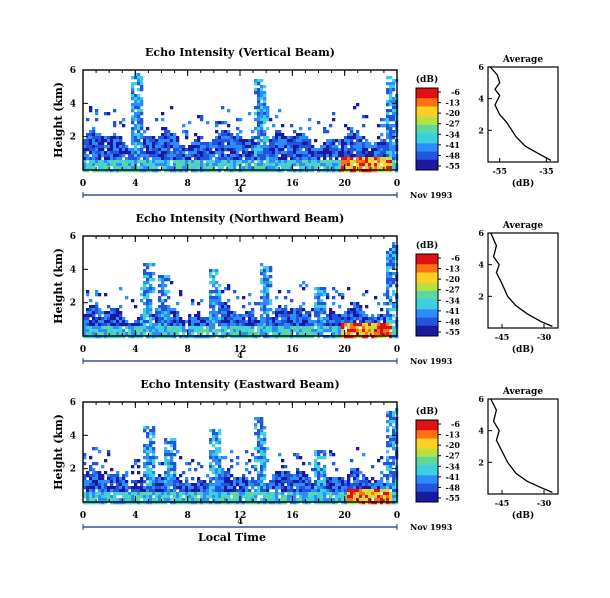  I want to click on x-tick-label: 0, so click(83, 184).